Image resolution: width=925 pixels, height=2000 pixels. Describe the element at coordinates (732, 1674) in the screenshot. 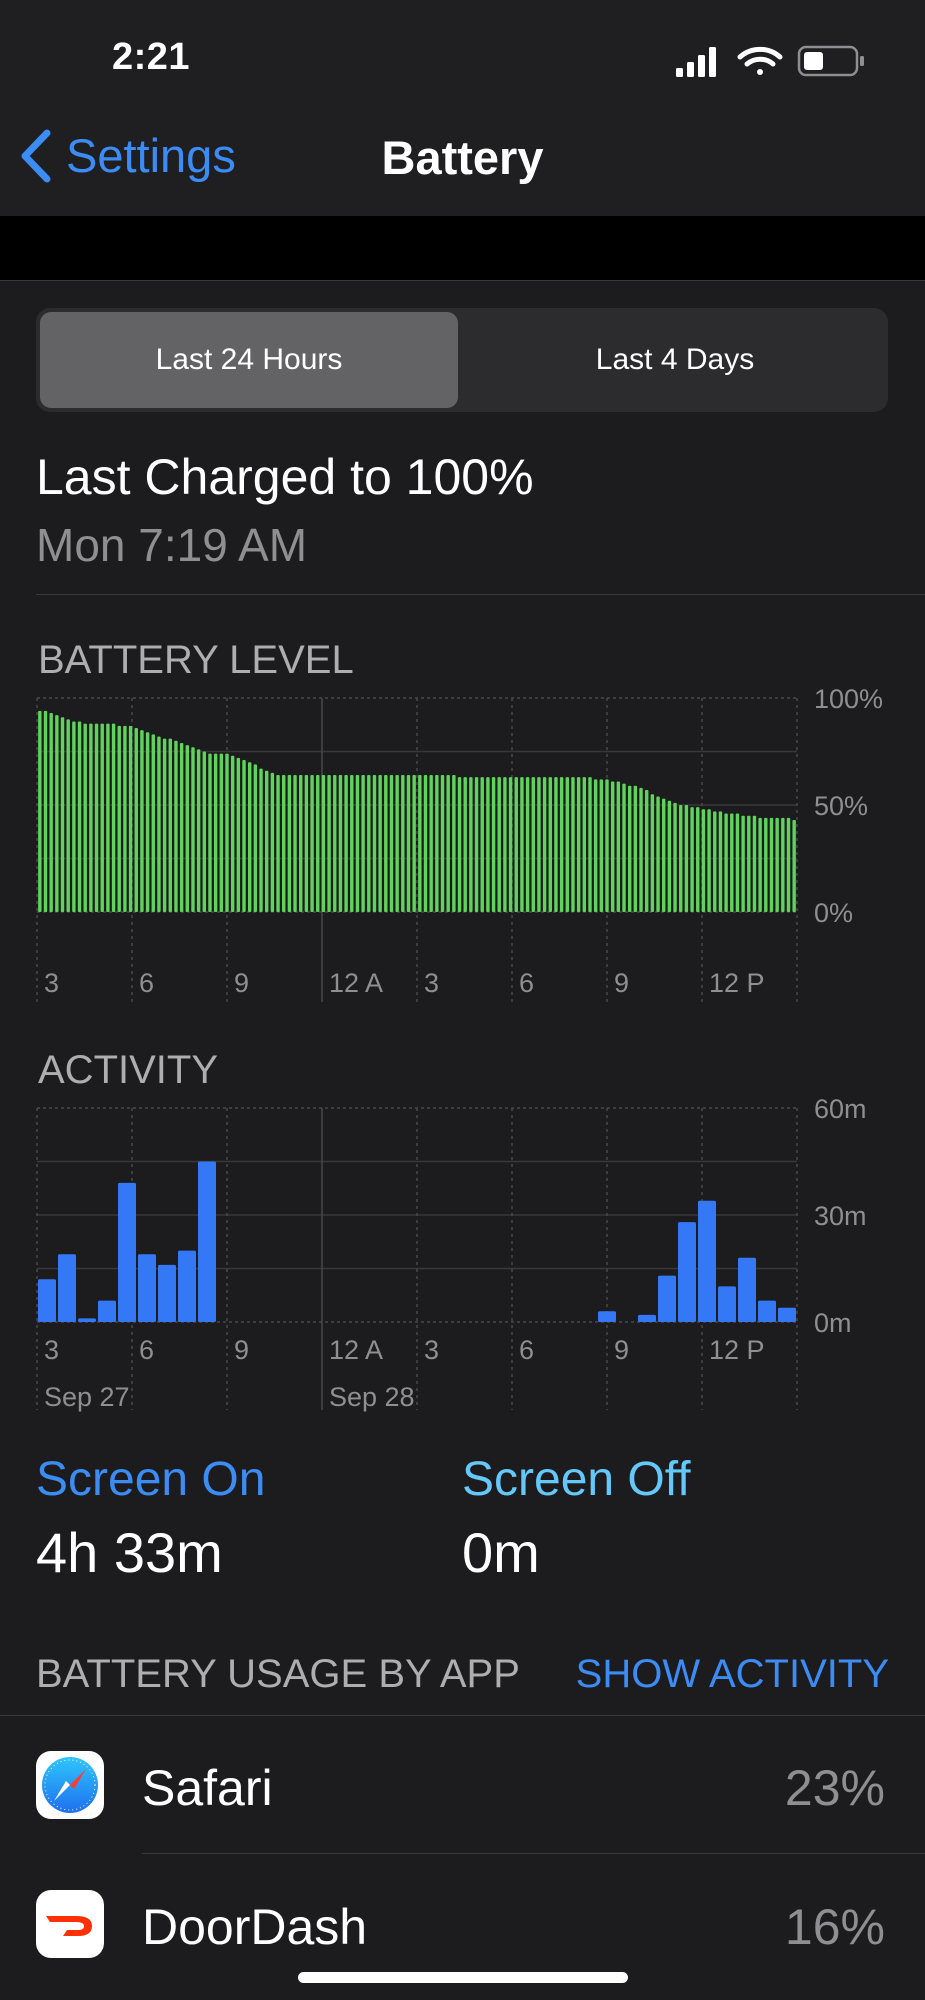

I see `show-activity-button: SHOW ACTIVITY` at that location.